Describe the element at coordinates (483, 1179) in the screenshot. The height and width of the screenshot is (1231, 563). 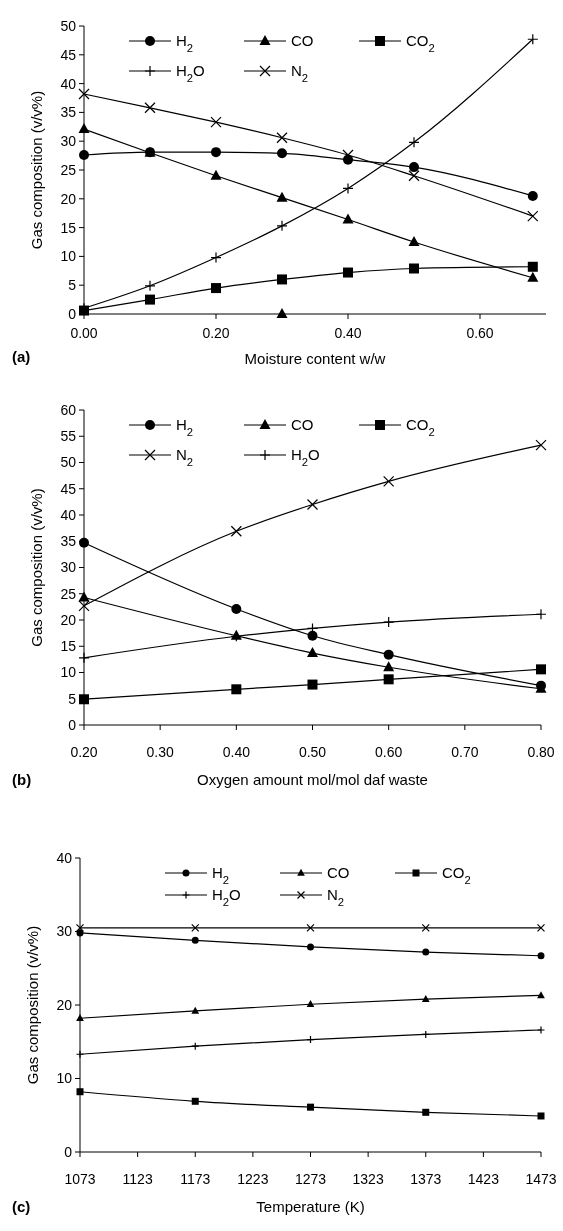
I see `x-tick-label: 1423` at that location.